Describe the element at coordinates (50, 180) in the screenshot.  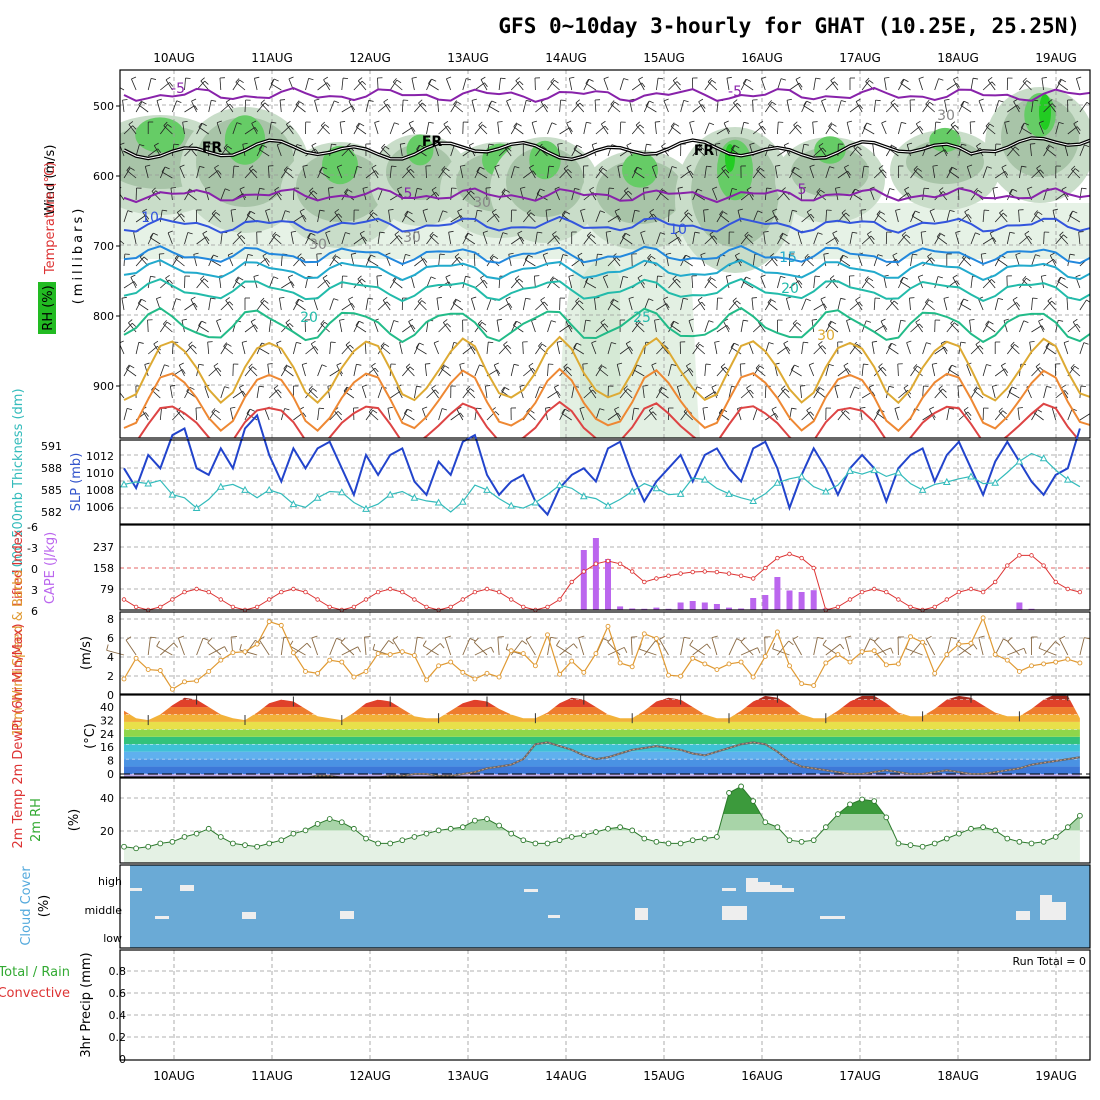
I see `wind-label: Wind (m/s)` at that location.